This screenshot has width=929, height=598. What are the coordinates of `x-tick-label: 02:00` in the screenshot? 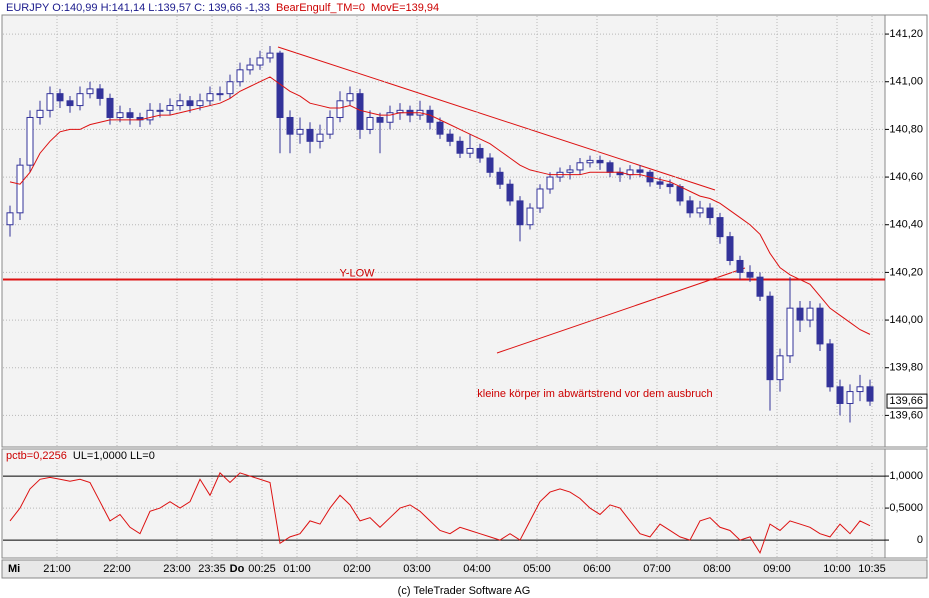 It's located at (357, 569).